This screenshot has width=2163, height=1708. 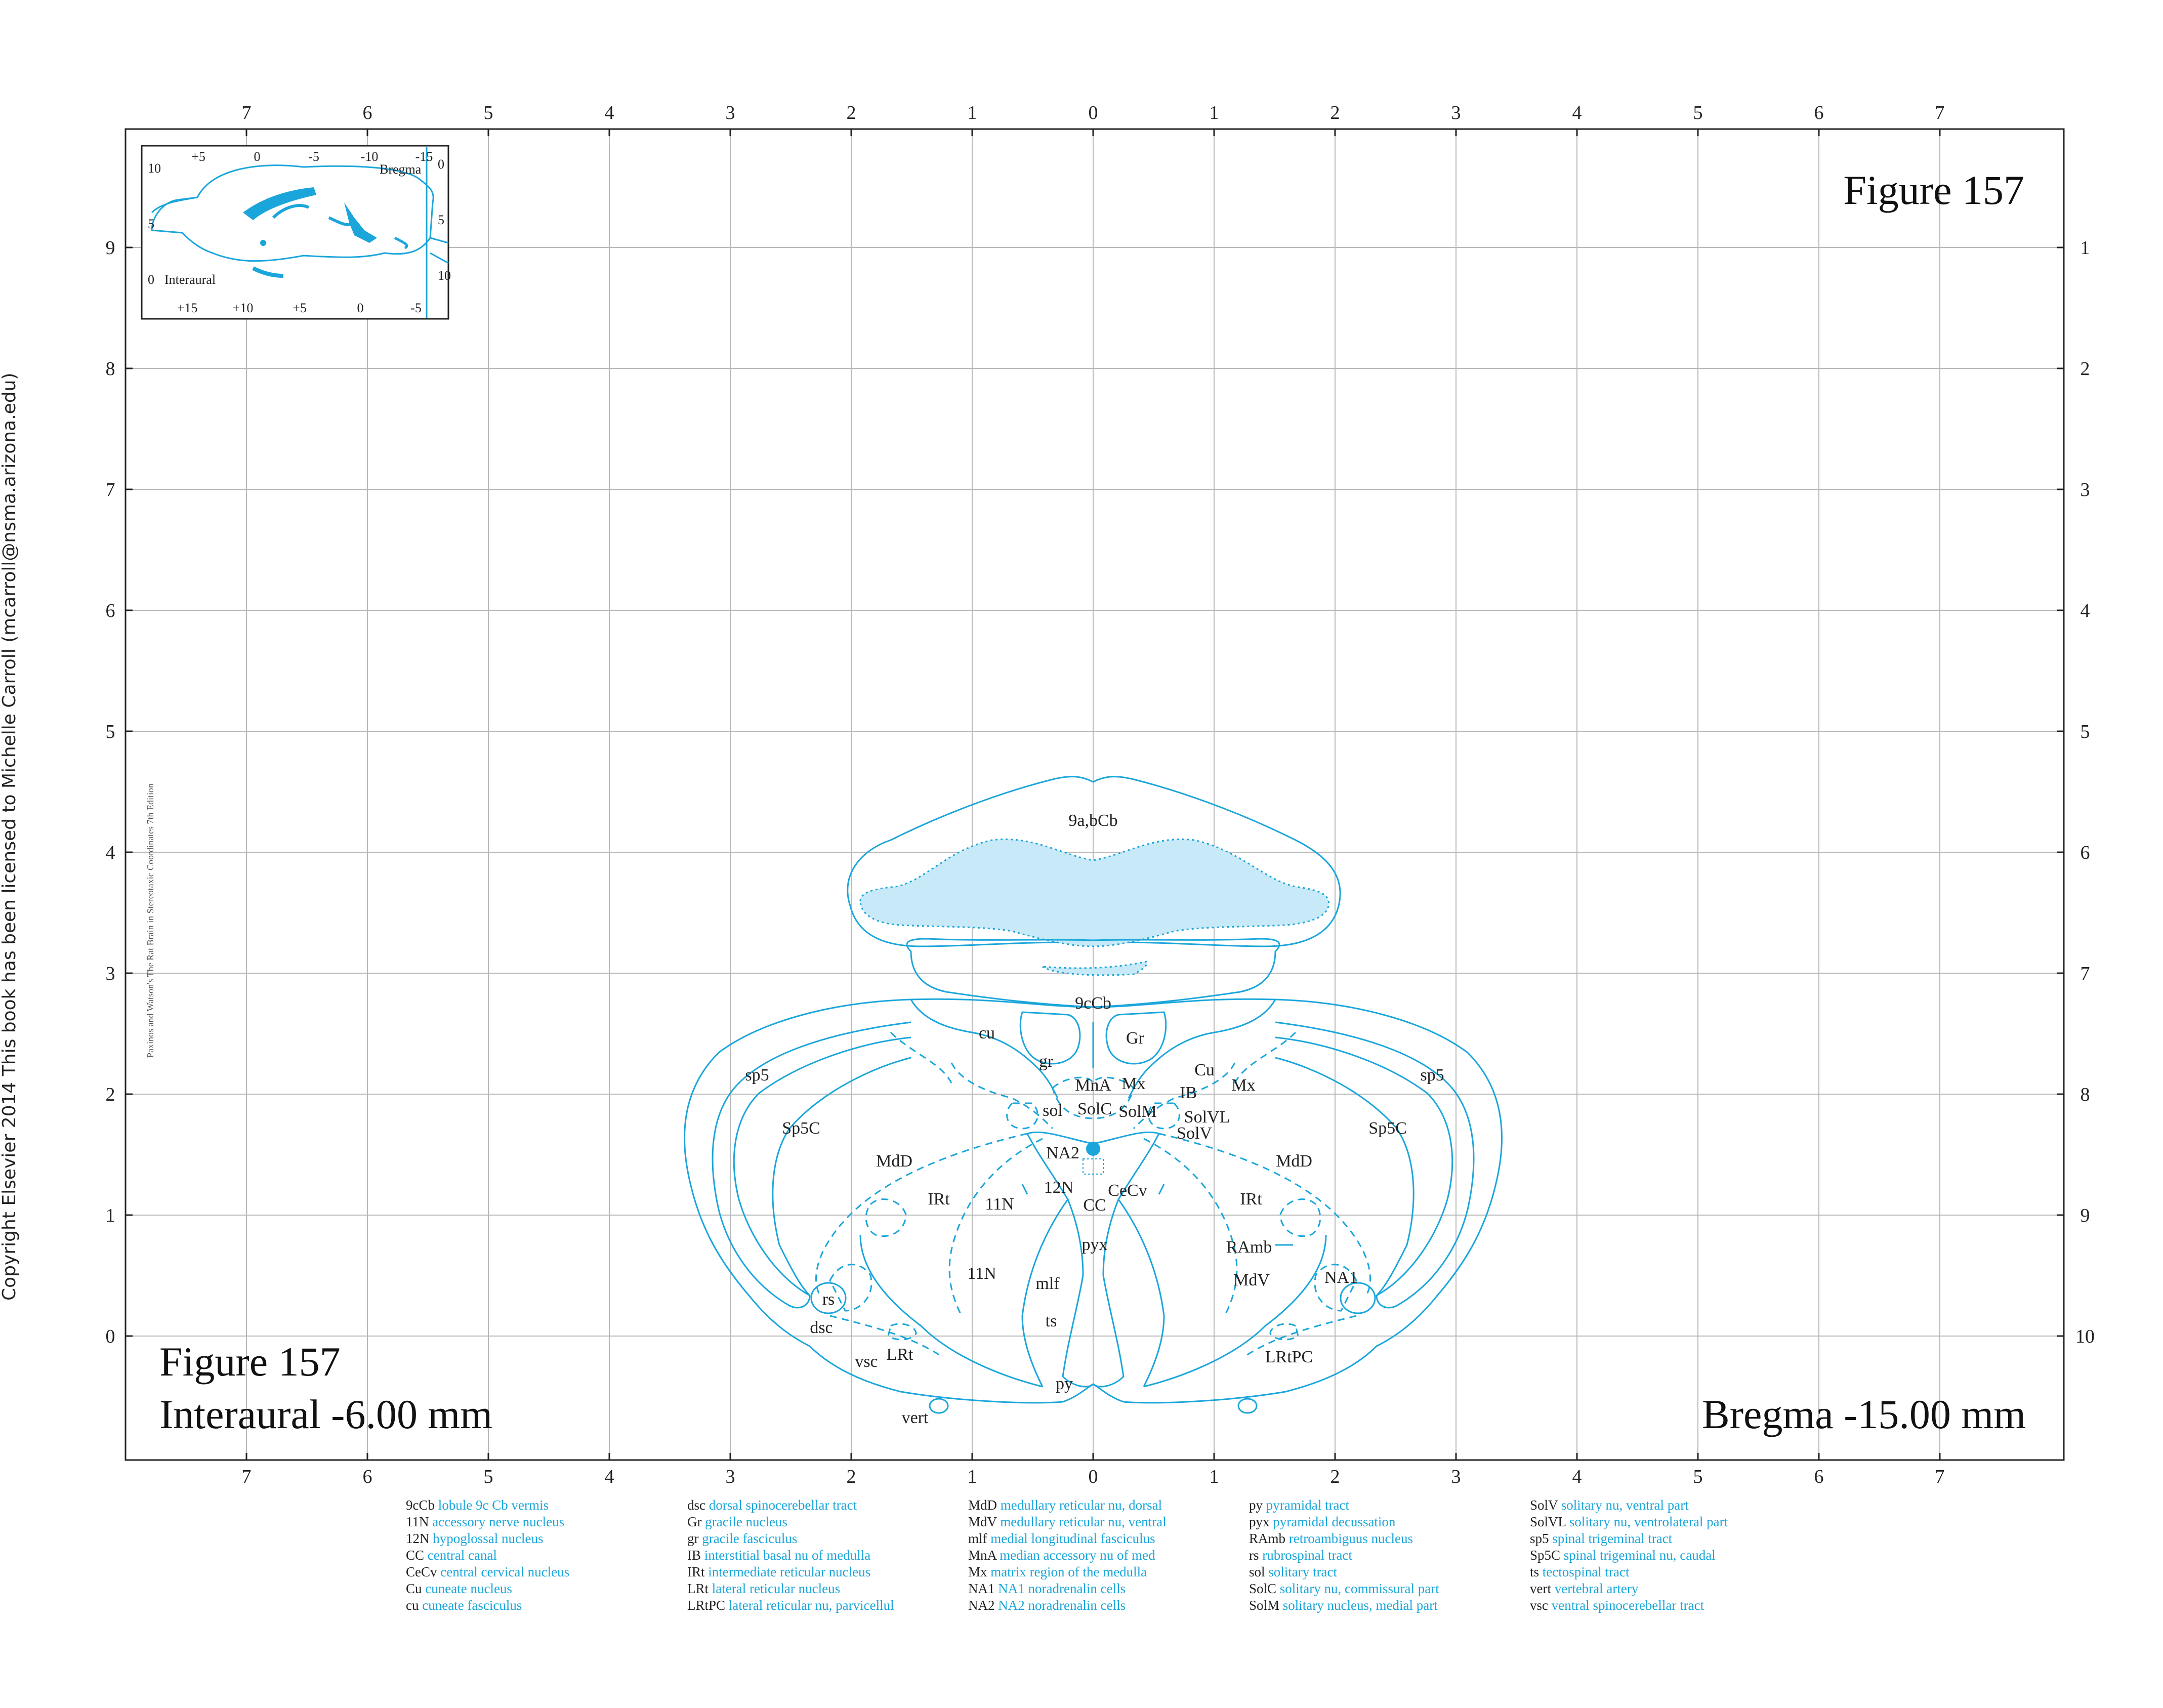 What do you see at coordinates (1351, 1539) in the screenshot?
I see `legend-description: retroambiguus nucleus` at bounding box center [1351, 1539].